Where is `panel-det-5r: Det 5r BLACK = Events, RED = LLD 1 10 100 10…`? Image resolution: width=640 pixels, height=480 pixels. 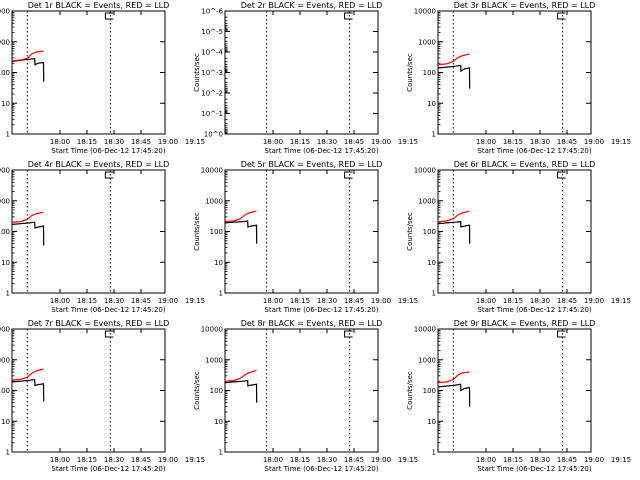
panel-det-5r: Det 5r BLACK = Events, RED = LLD 1 10 100 10… is located at coordinates (305, 237).